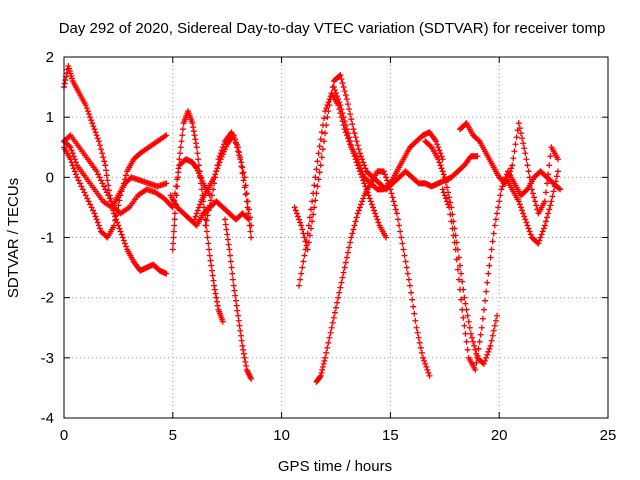  What do you see at coordinates (173, 435) in the screenshot?
I see `x-tick-label: 5` at bounding box center [173, 435].